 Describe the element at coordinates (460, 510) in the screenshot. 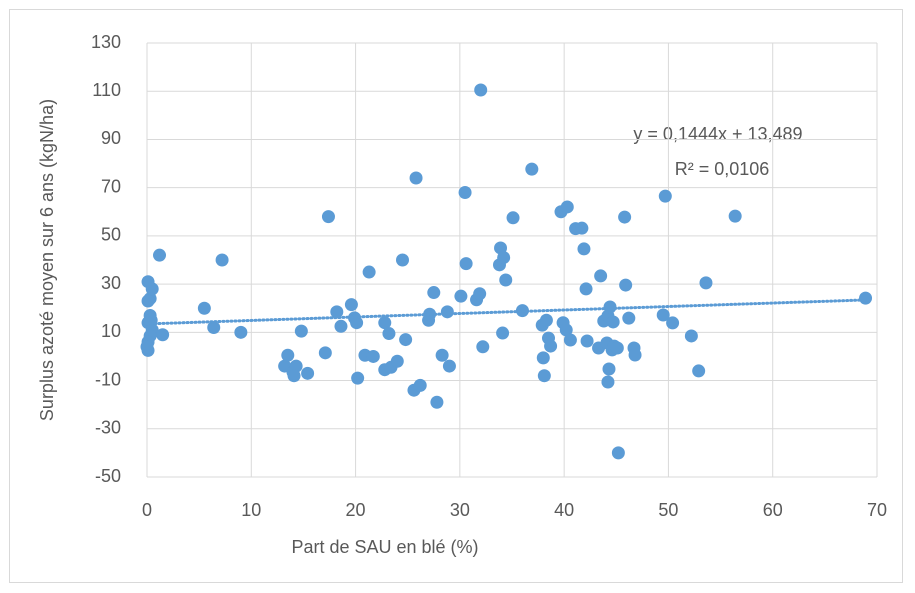

I see `x-tick-label: 30` at that location.